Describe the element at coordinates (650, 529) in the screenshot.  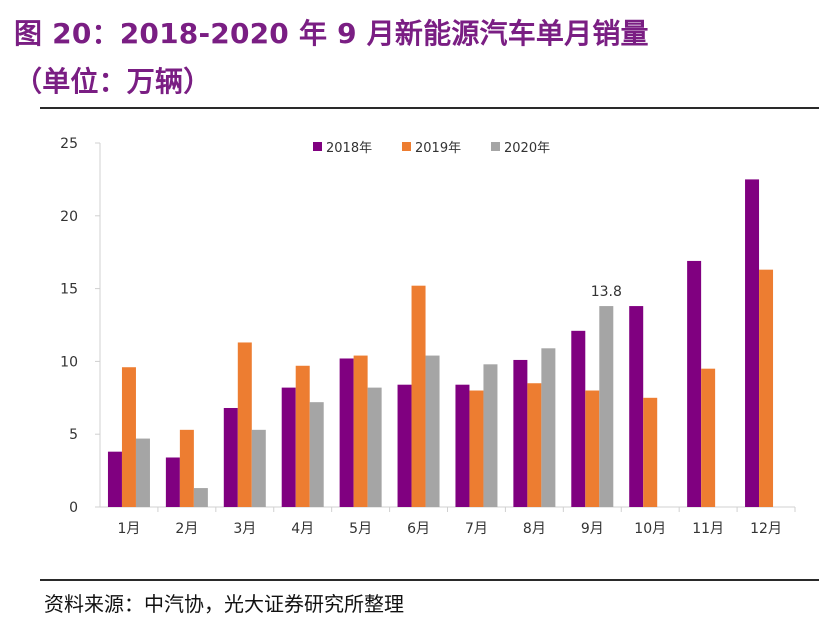
I see `x-tick-label: 10月` at that location.